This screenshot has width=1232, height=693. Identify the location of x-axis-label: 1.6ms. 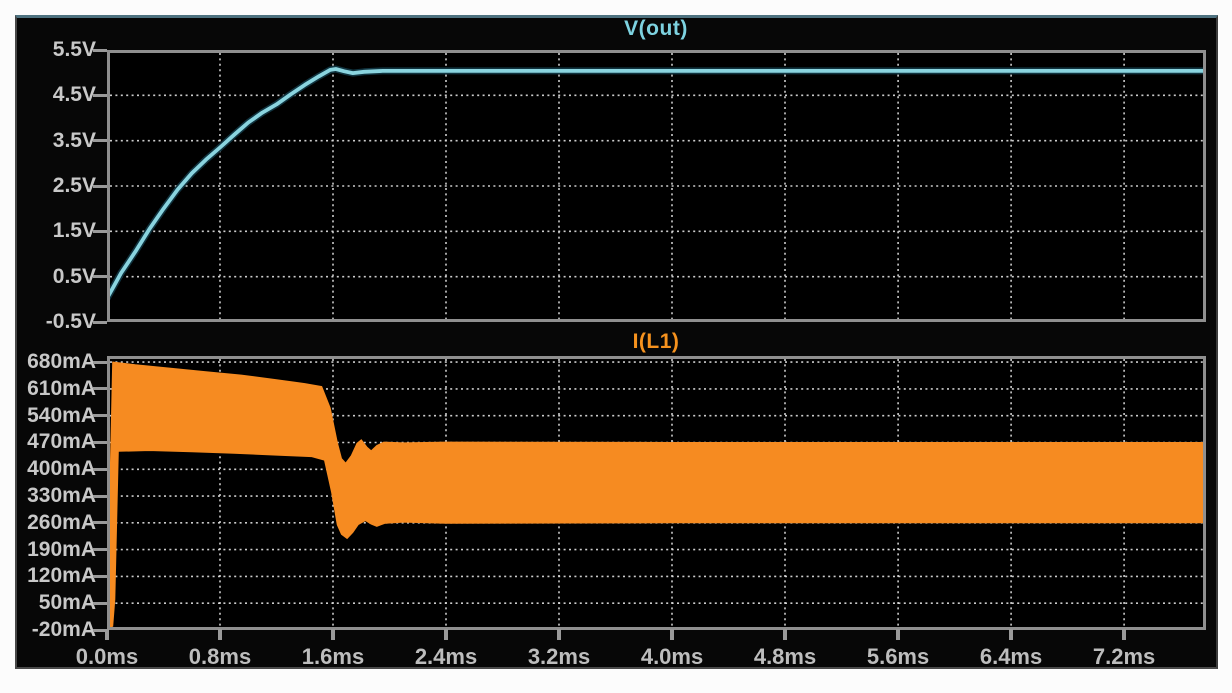
(333, 656).